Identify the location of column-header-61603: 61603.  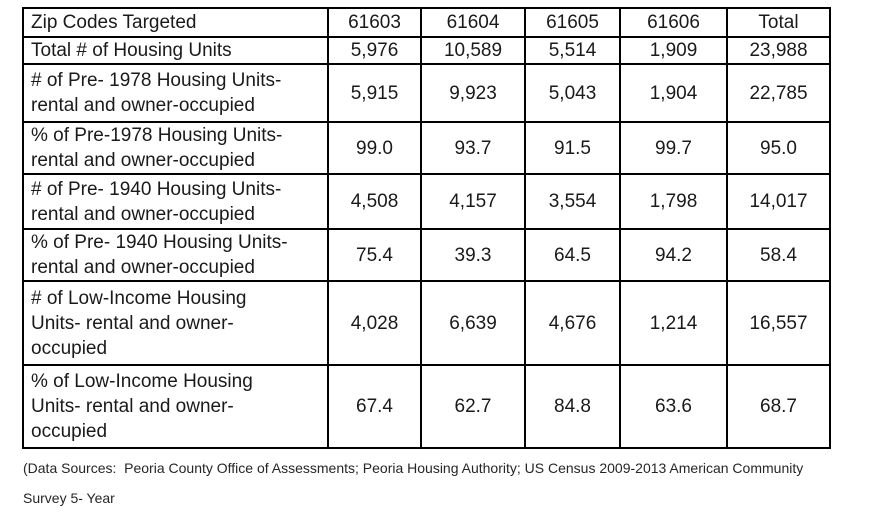
(374, 22).